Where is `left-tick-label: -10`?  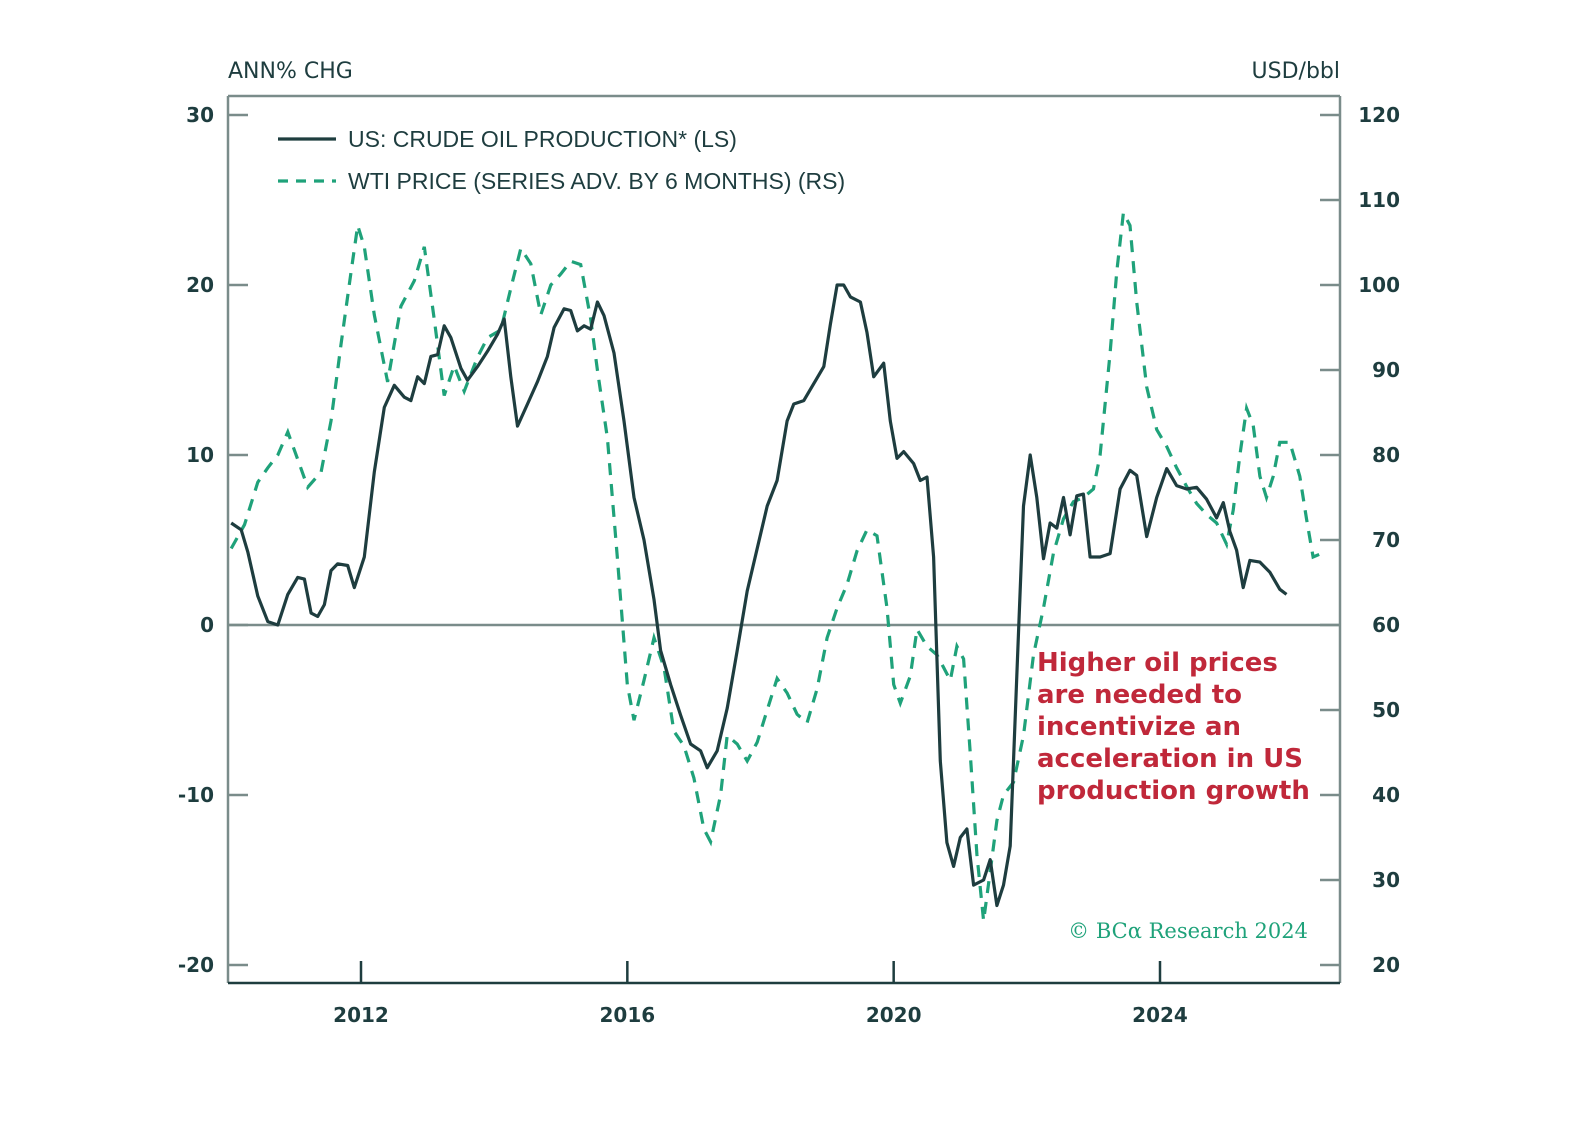
left-tick-label: -10 is located at coordinates (196, 795).